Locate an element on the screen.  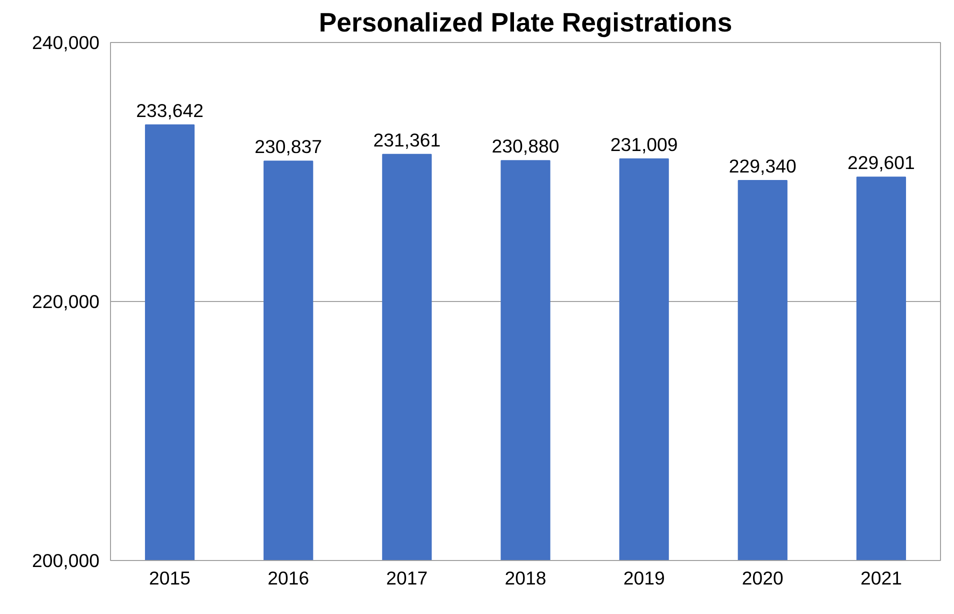
x-tick-label: 2021 is located at coordinates (881, 578).